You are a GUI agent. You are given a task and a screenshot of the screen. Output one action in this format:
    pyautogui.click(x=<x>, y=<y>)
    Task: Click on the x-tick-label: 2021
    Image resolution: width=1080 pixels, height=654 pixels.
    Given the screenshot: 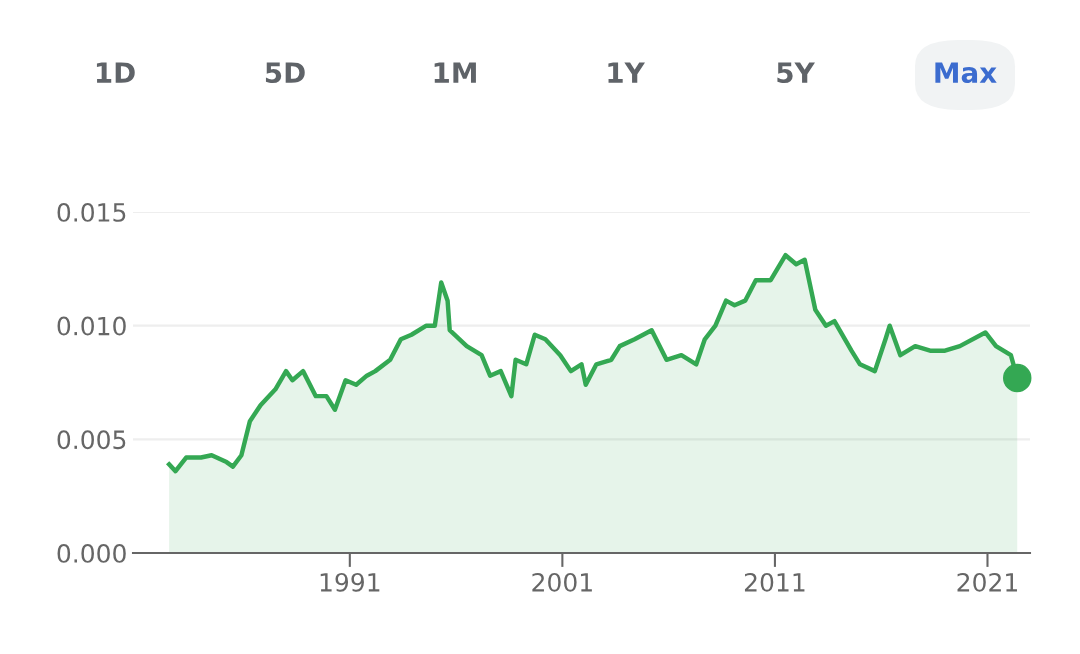 What is the action you would take?
    pyautogui.click(x=987, y=582)
    